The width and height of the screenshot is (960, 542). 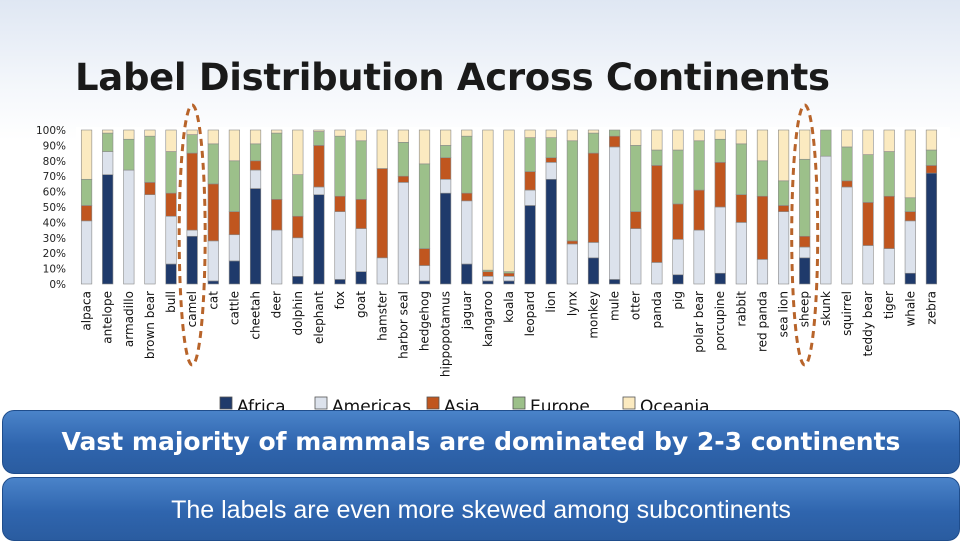 I want to click on bar-otter-oceania, so click(x=636, y=137).